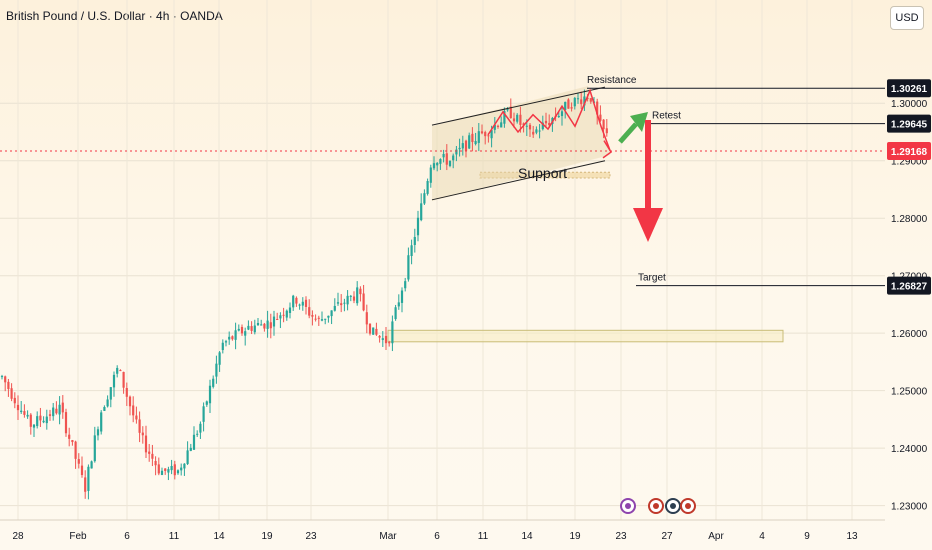  What do you see at coordinates (575, 536) in the screenshot?
I see `x-tick-label: 19` at bounding box center [575, 536].